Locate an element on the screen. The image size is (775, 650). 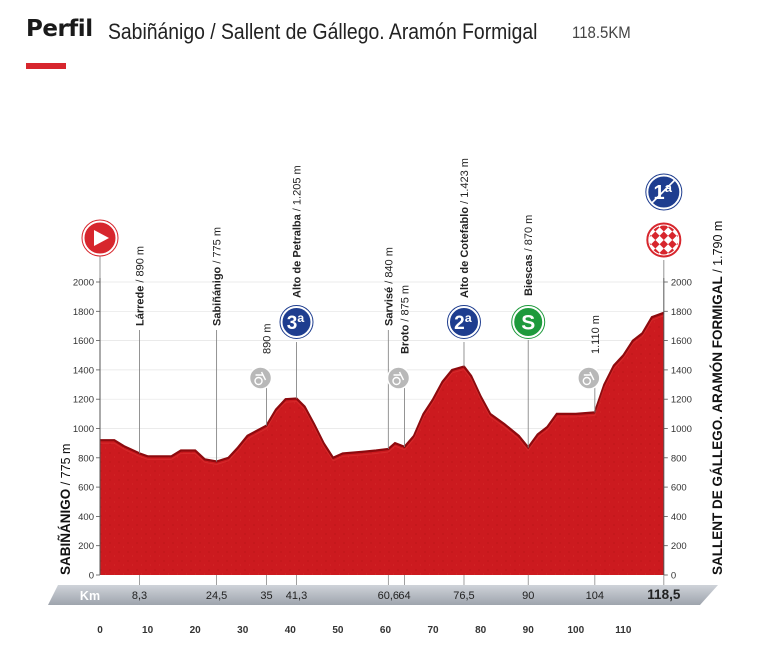
km-marker-label: 8,3 is located at coordinates (139, 596).